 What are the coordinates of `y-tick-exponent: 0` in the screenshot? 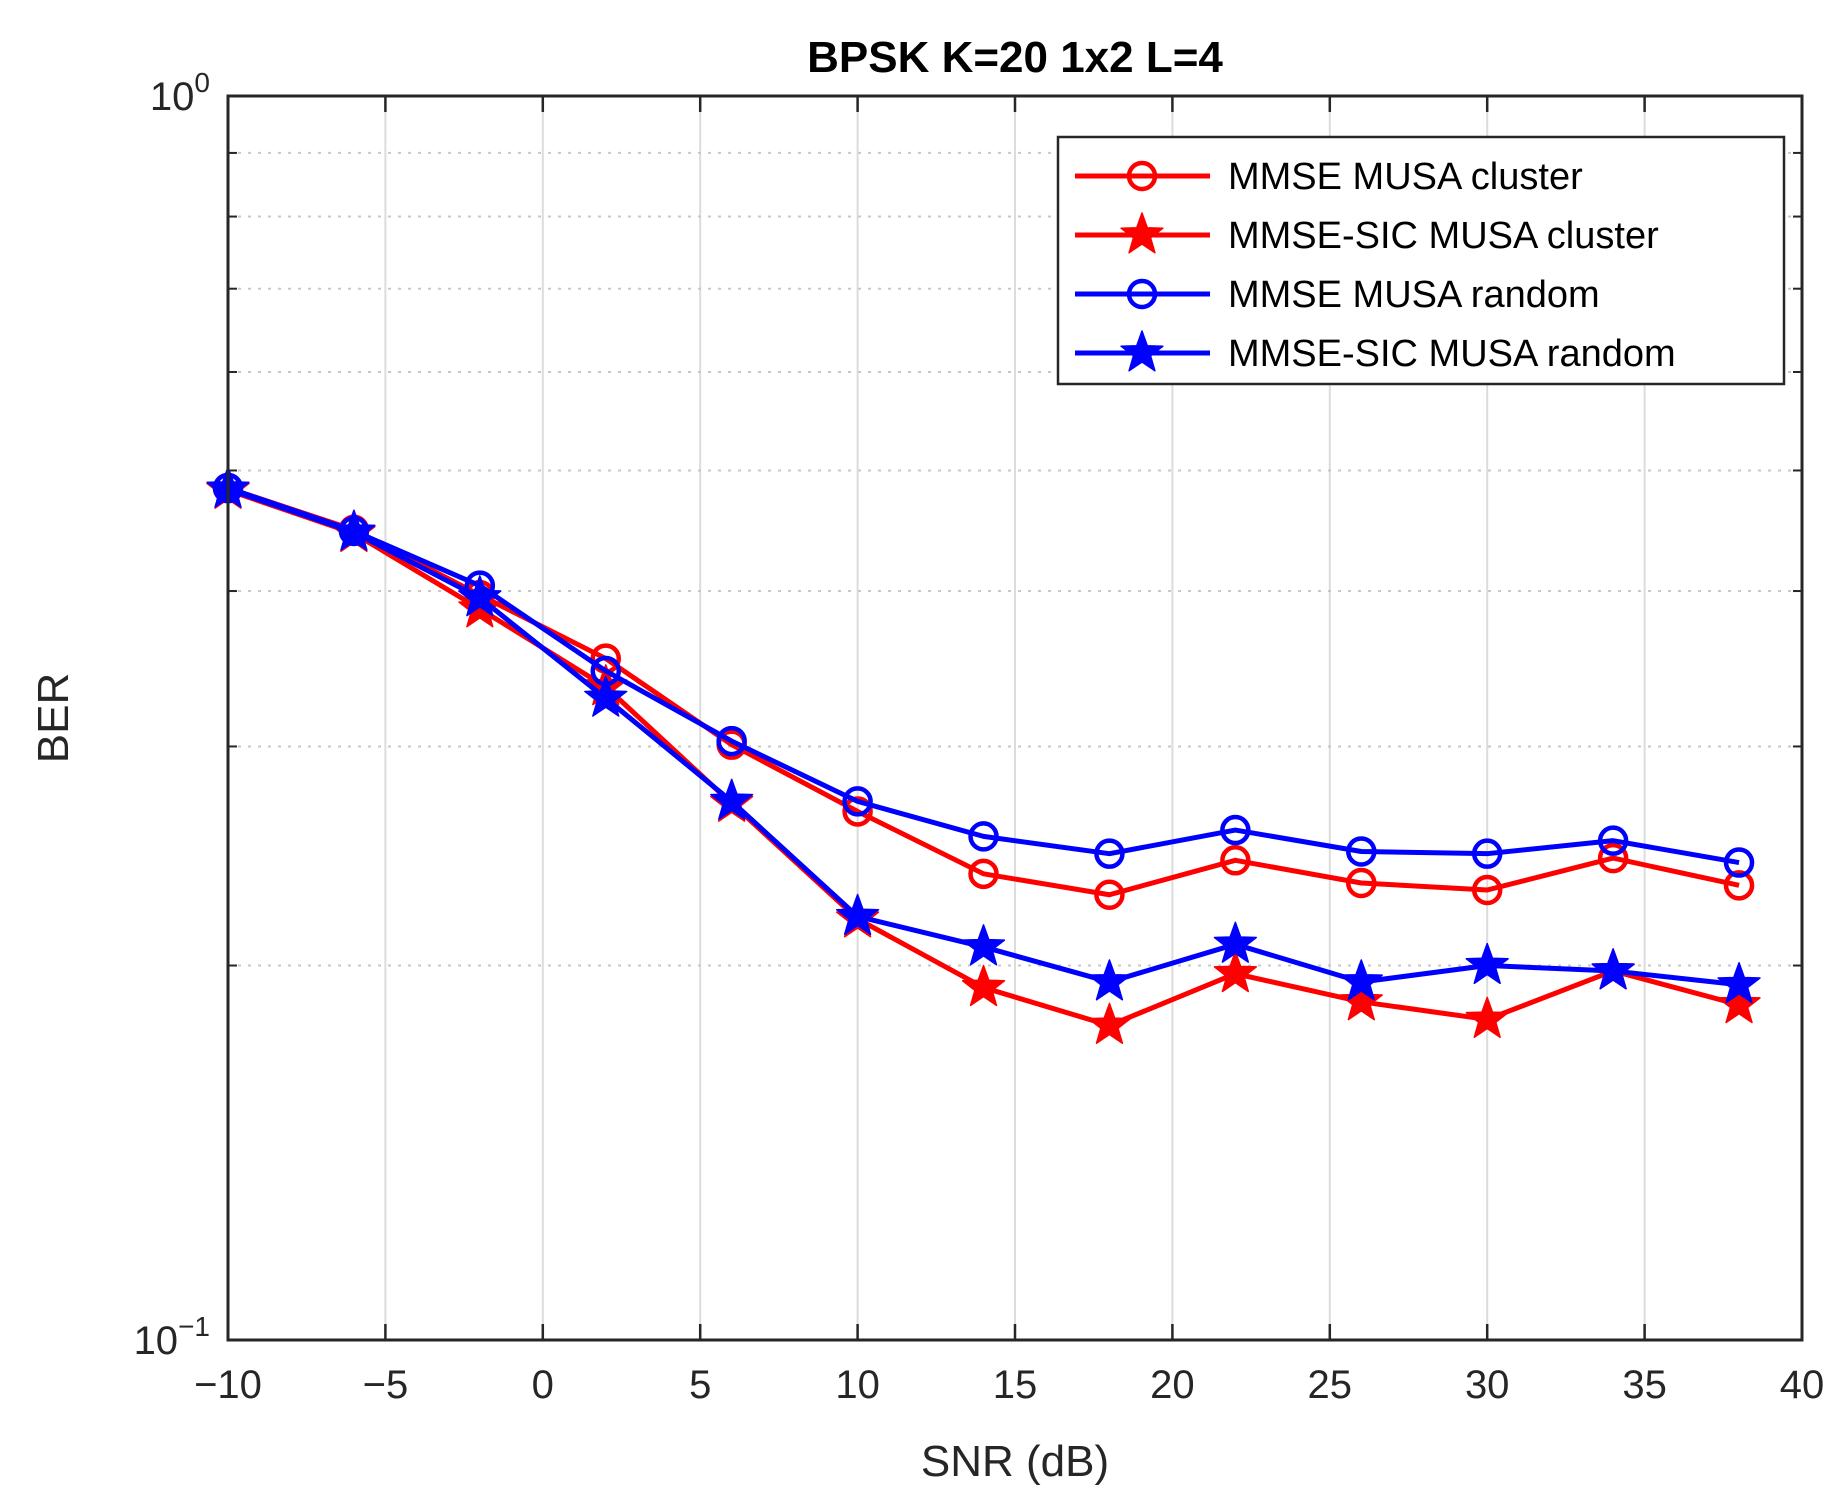 It's located at (202, 82).